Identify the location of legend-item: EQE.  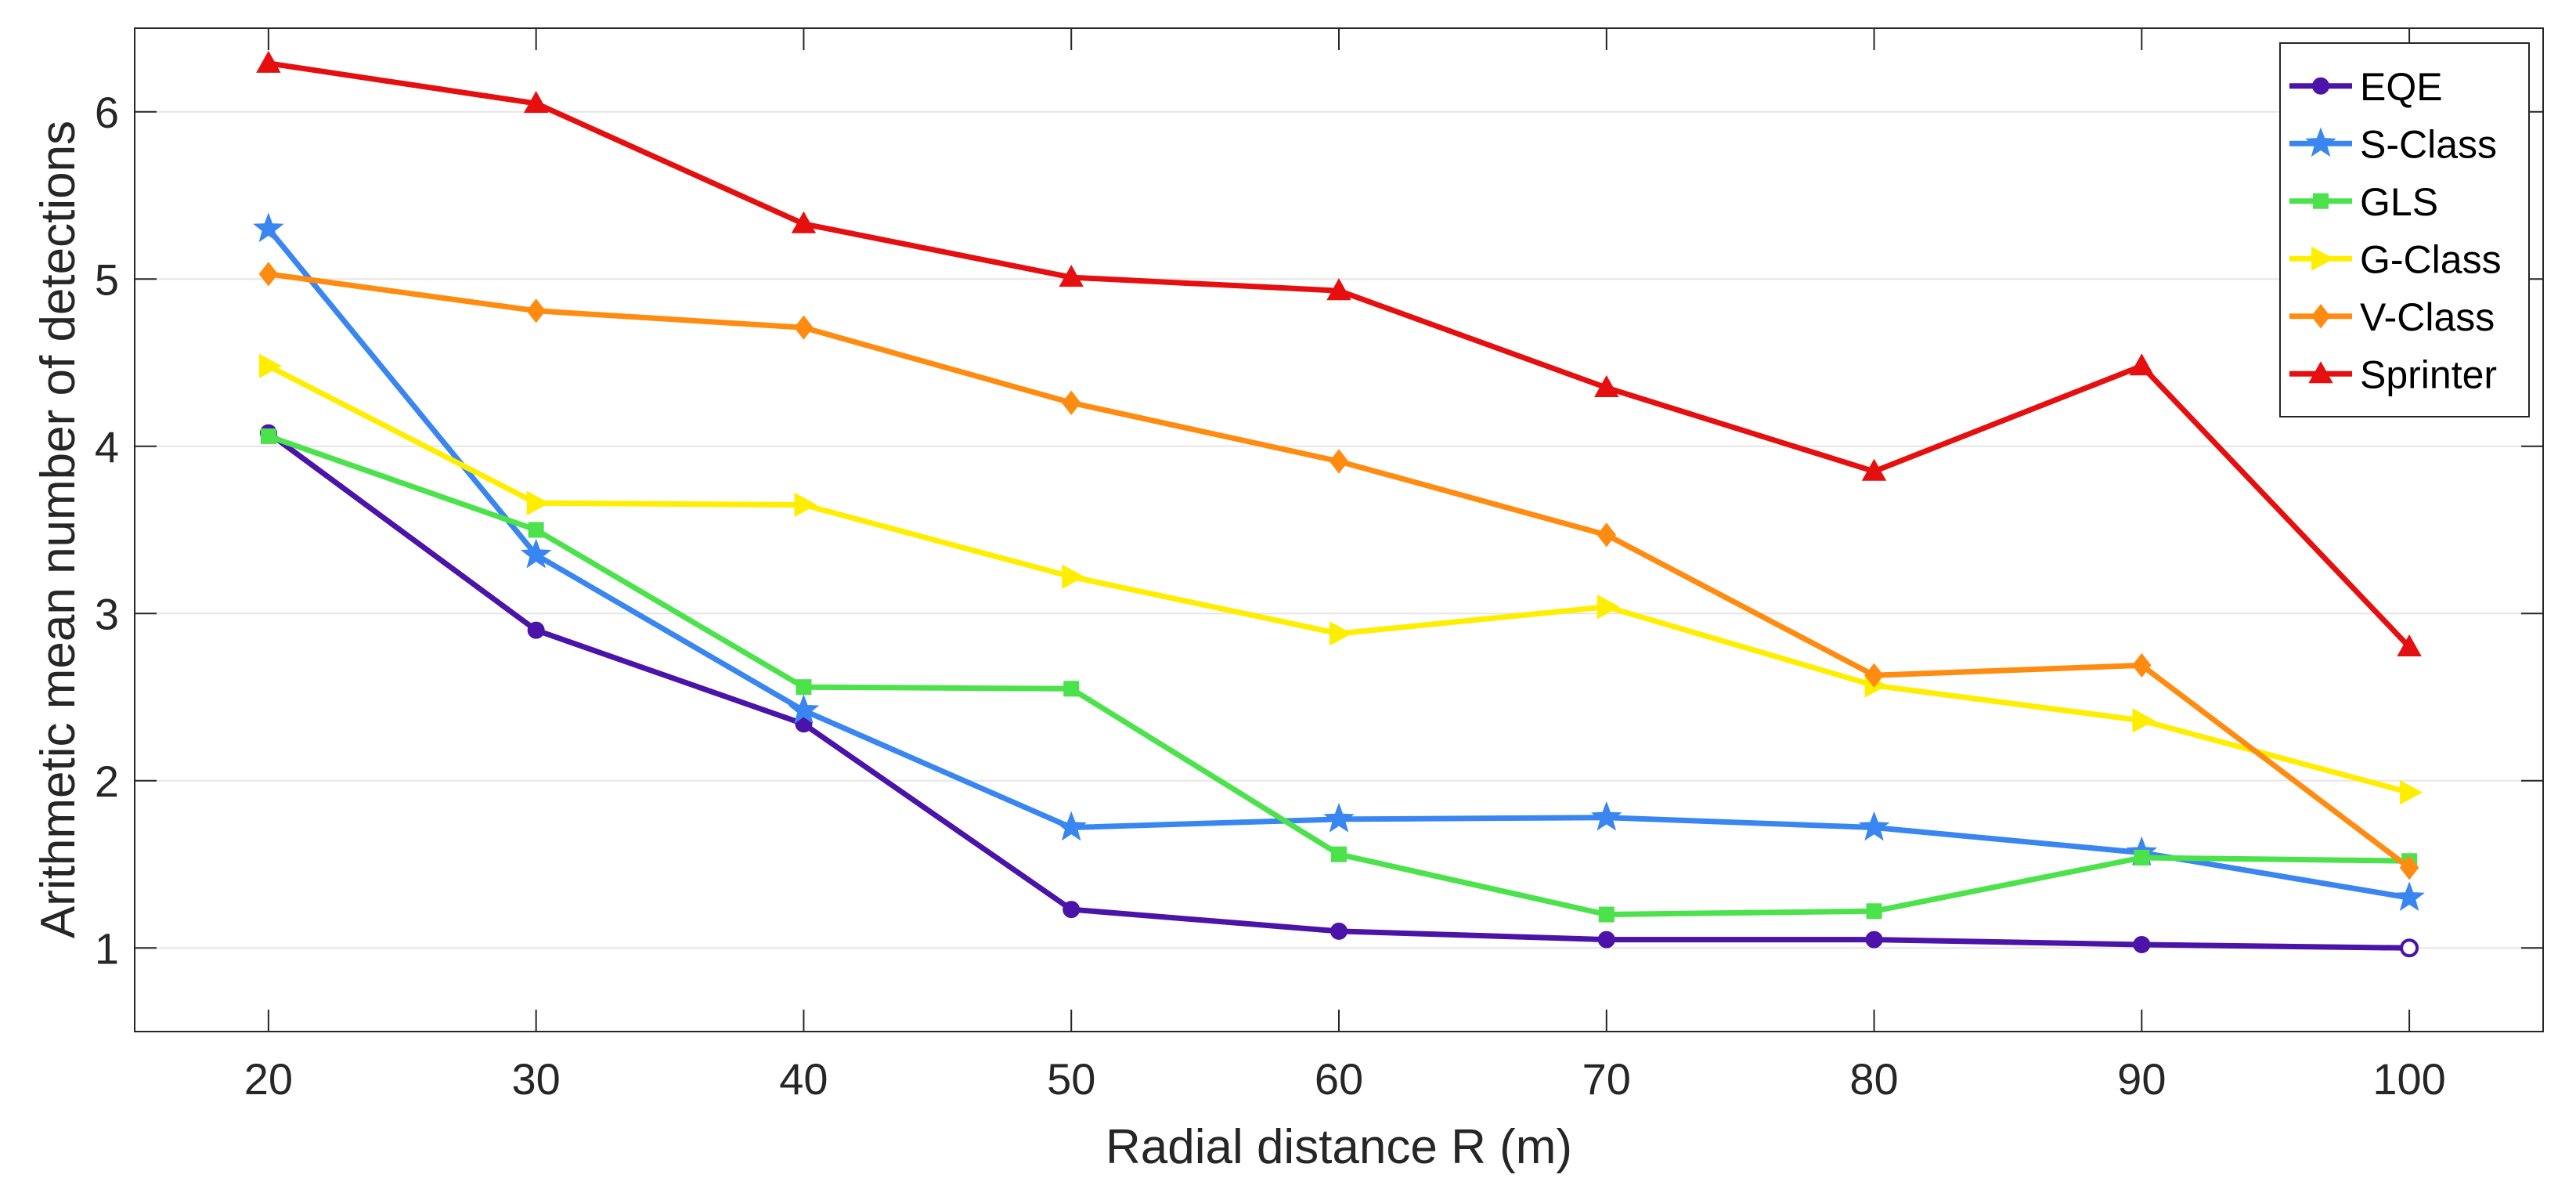
(2366, 87).